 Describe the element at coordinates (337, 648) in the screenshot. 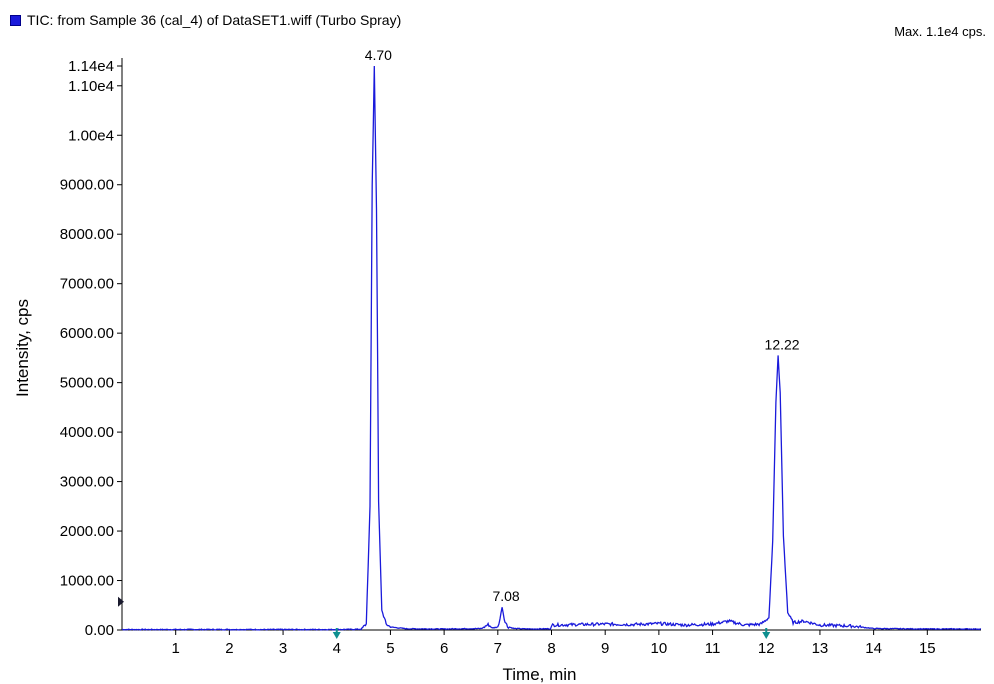

I see `x-tick-label-3: 4` at that location.